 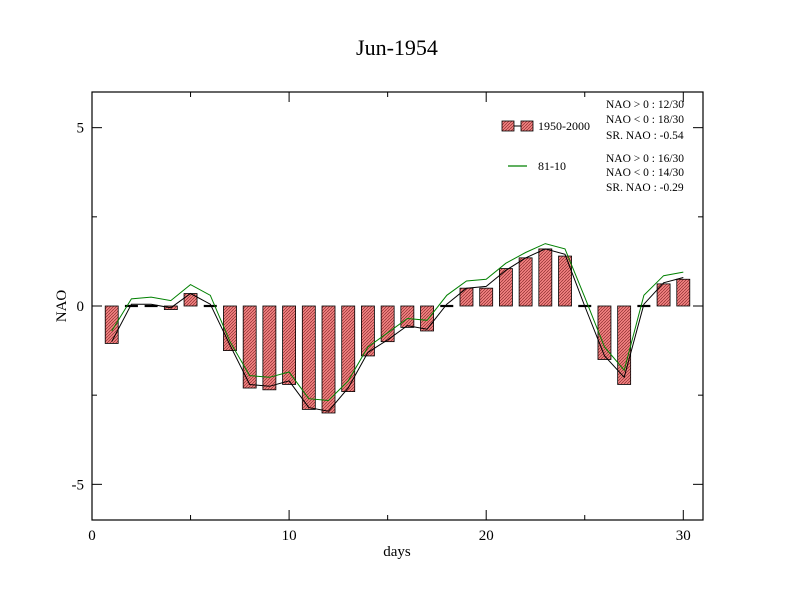 I want to click on x-tick-label: 30, so click(x=683, y=536).